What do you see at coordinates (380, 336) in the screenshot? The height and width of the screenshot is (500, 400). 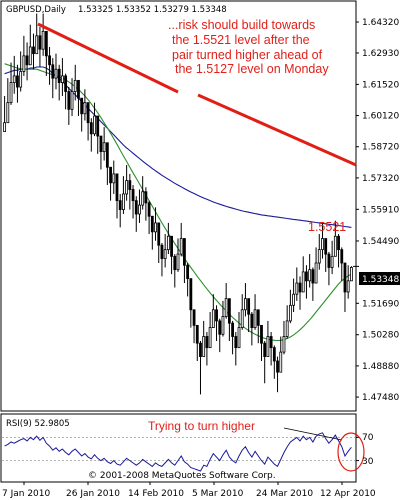 I see `y-tick-label-10: 1.50280` at bounding box center [380, 336].